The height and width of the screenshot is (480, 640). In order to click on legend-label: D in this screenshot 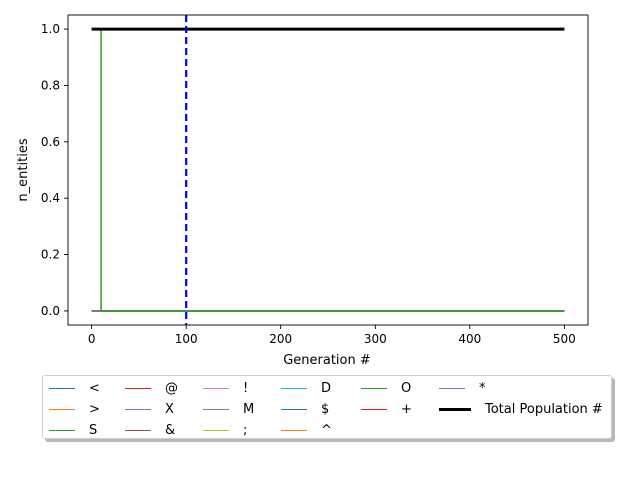, I will do `click(326, 388)`.